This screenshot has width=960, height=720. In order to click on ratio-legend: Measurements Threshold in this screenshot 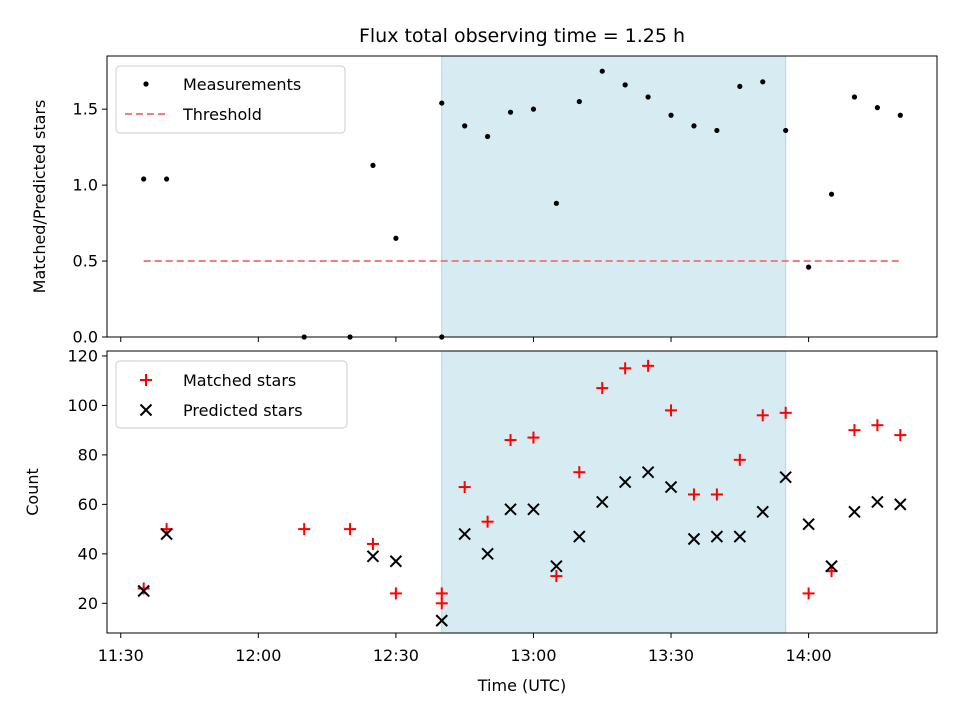, I will do `click(230, 99)`.